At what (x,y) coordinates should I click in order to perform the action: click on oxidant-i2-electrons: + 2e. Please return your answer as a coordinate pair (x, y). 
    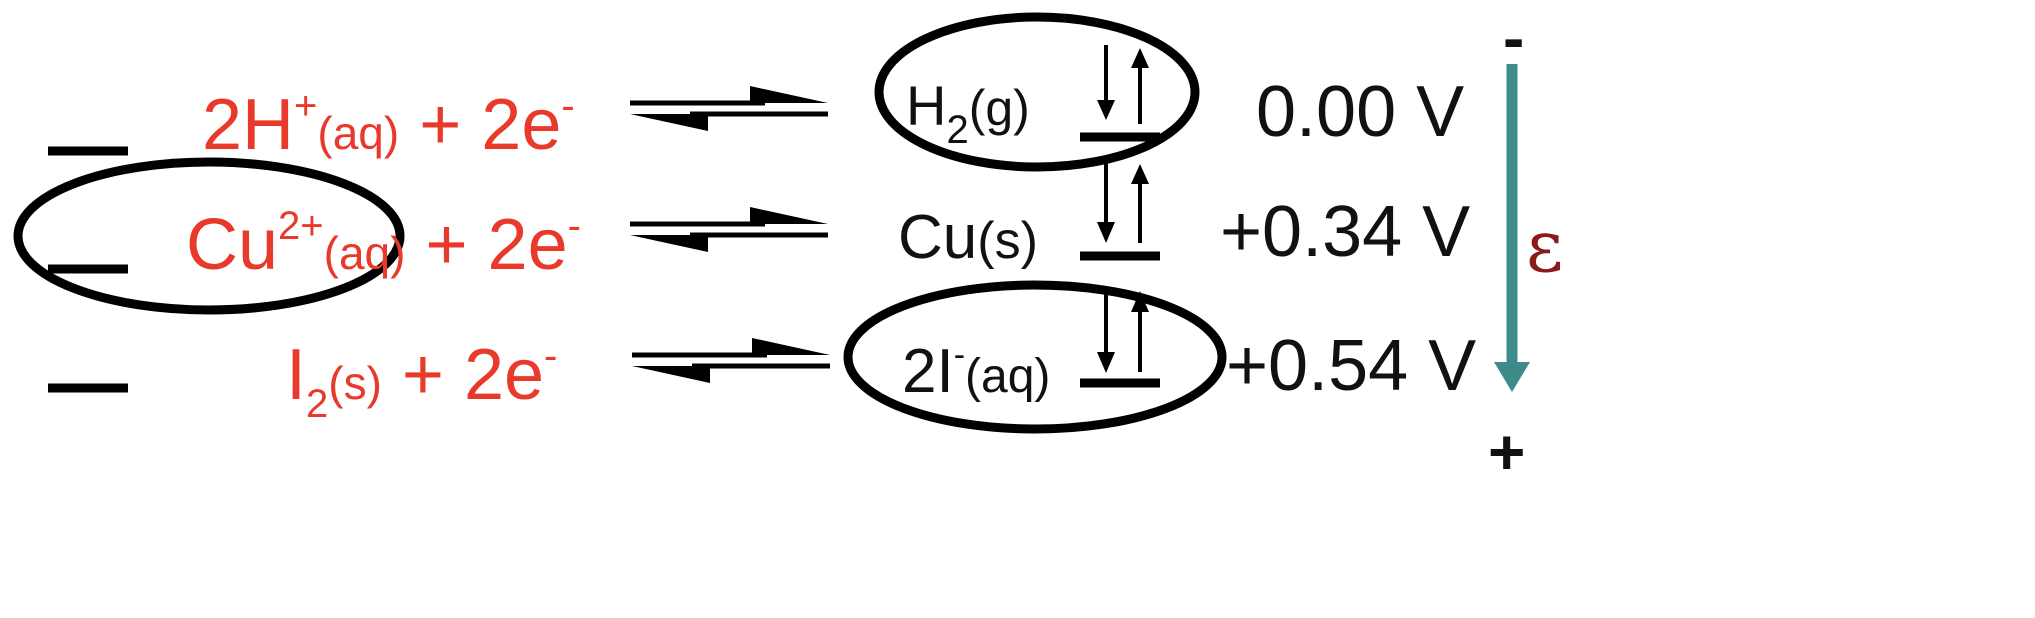
    Looking at the image, I should click on (463, 375).